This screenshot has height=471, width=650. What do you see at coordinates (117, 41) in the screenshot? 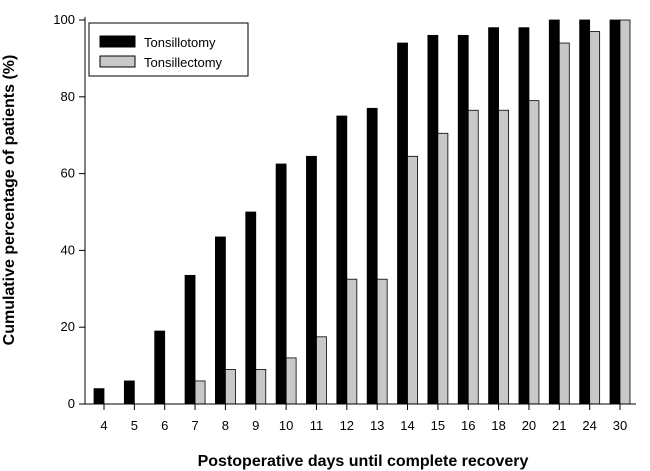
I see `legend-swatch-tonsillotomy` at bounding box center [117, 41].